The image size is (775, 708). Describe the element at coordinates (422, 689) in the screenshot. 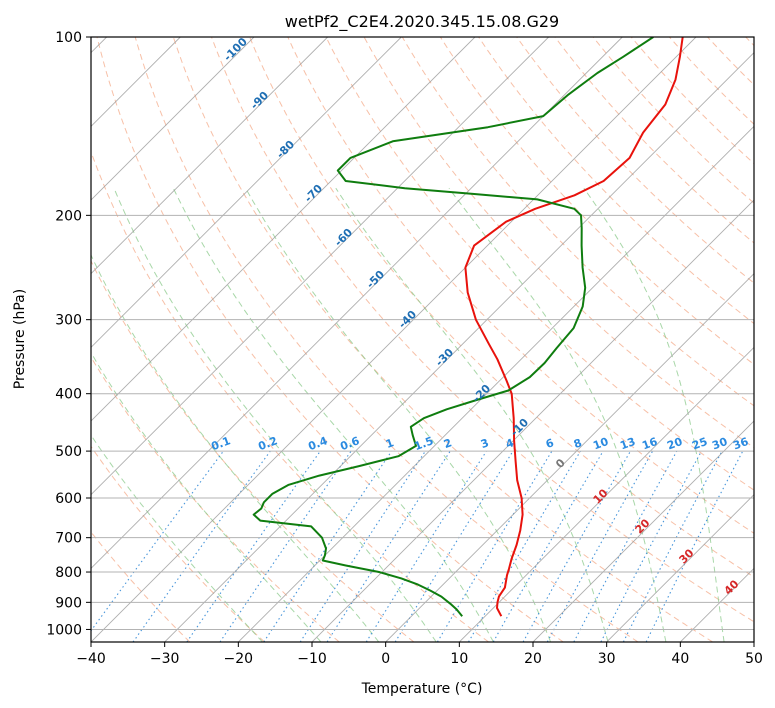

I see `x-axis-label: Temperature (°C)` at that location.